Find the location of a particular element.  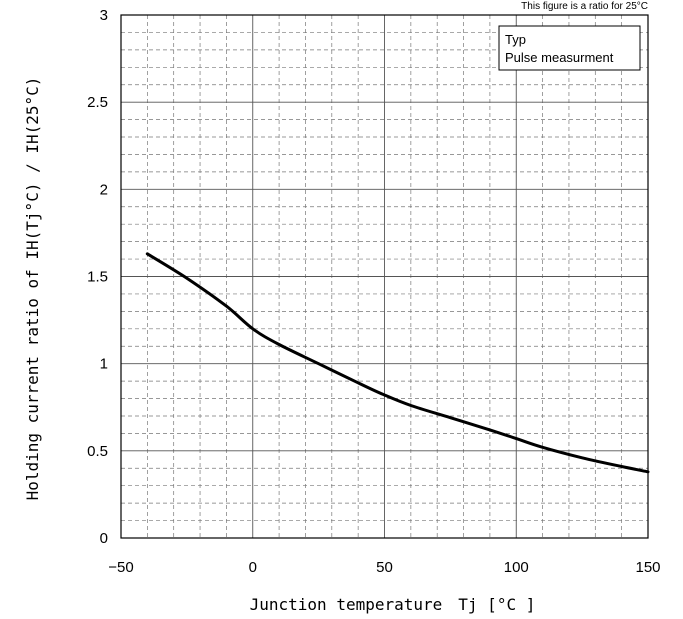

x-tick-label: 0 is located at coordinates (253, 567).